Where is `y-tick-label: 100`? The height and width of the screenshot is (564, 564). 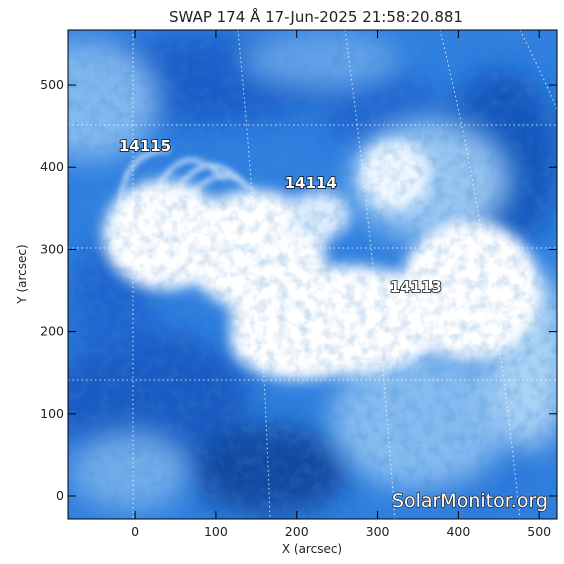
y-tick-label: 100 is located at coordinates (52, 413).